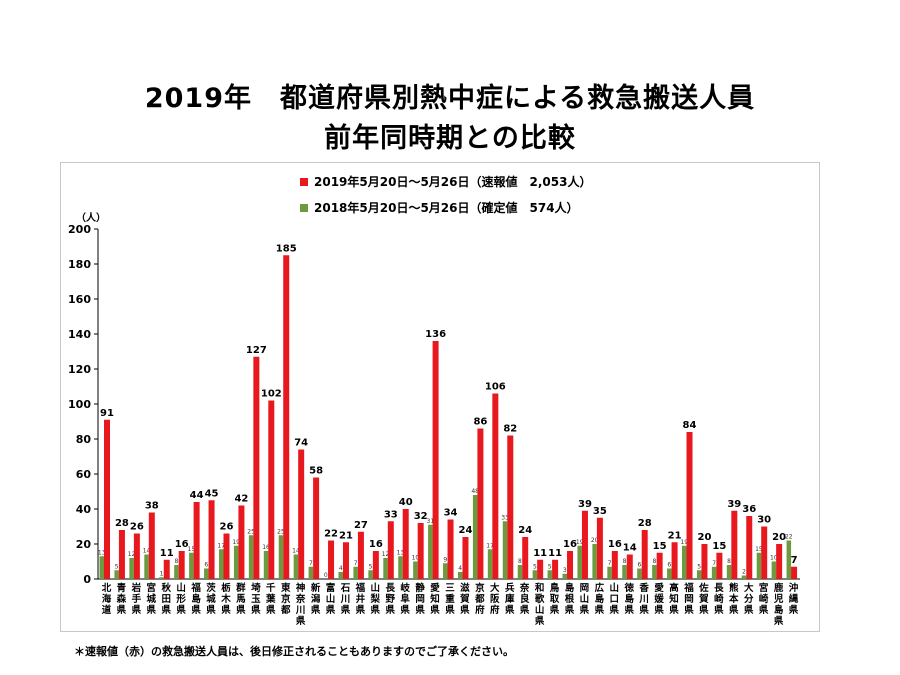  Describe the element at coordinates (107, 599) in the screenshot. I see `x-tick-label: 北海道` at that location.